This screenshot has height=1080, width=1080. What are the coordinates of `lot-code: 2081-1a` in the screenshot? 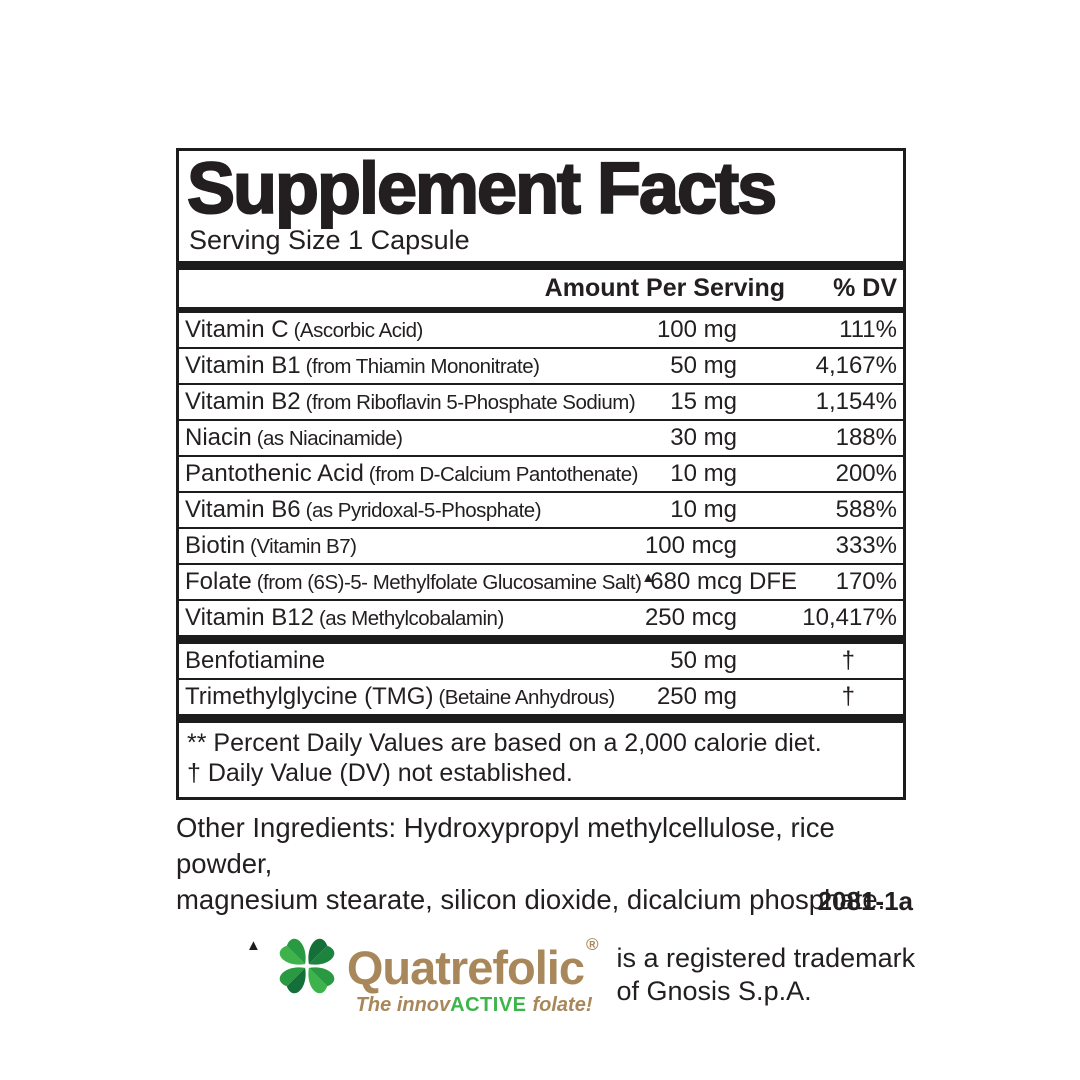 It's located at (865, 901).